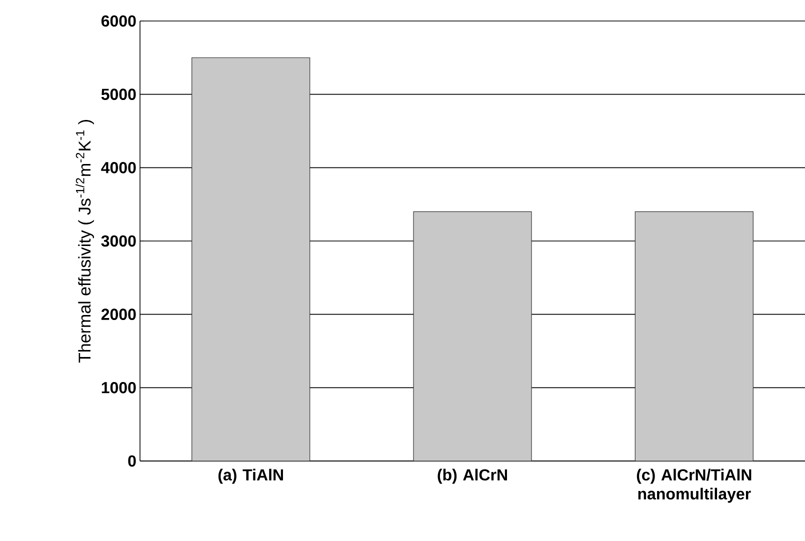  Describe the element at coordinates (118, 21) in the screenshot. I see `y-tick-label: 6000` at that location.